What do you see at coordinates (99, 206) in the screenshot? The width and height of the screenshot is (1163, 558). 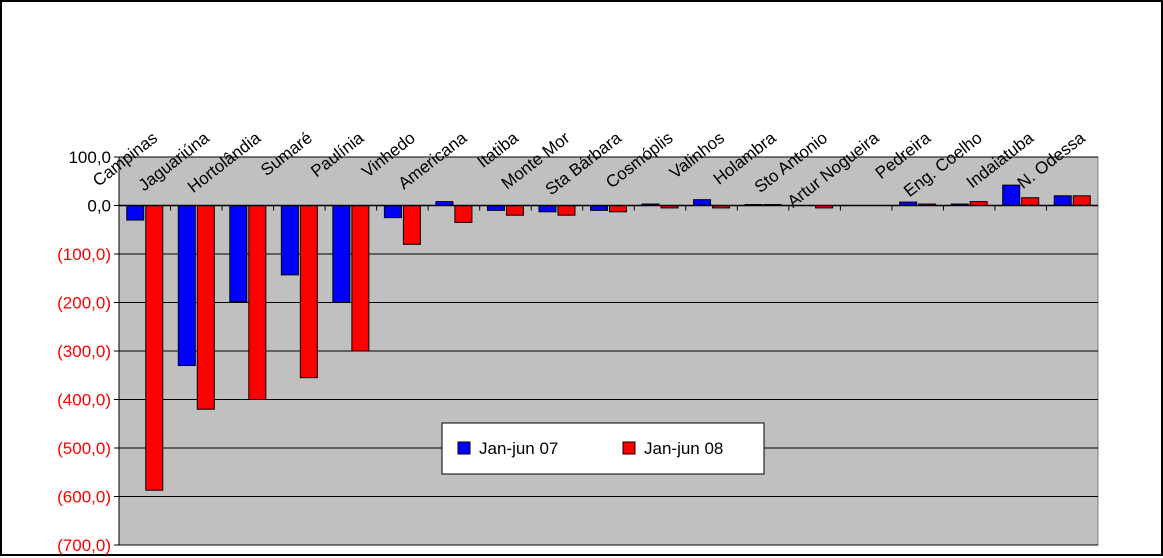 I see `y-tick-label: 0,0` at bounding box center [99, 206].